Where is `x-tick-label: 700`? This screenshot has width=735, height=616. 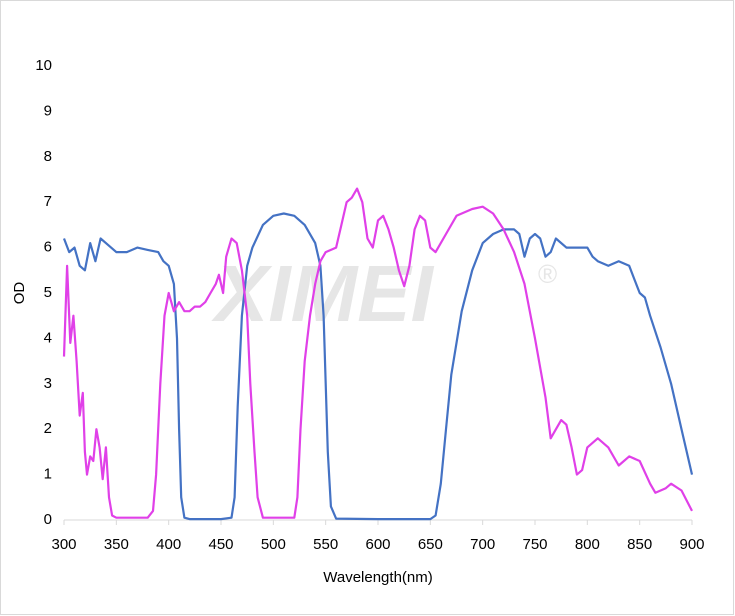
x-tick-label: 700 is located at coordinates (482, 544).